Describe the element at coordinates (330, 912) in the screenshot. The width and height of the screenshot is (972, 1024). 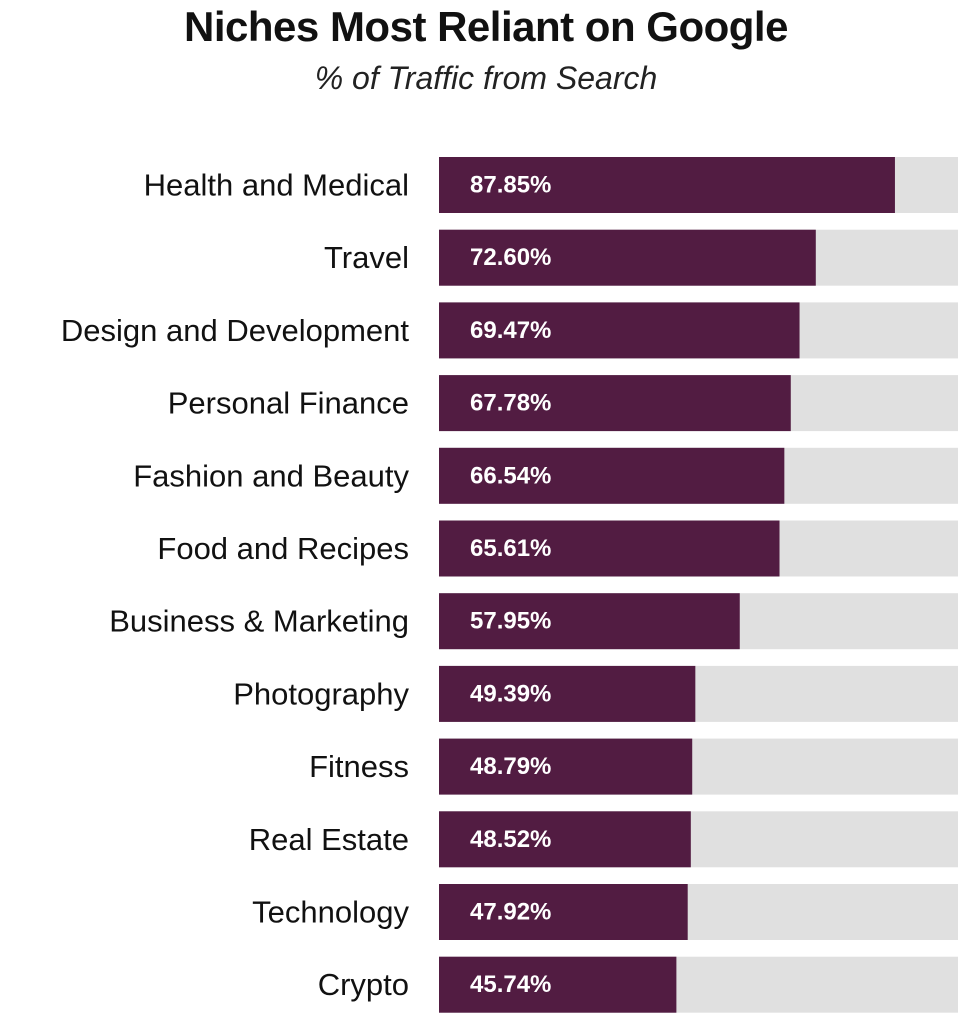
I see `category-label-technology: Technology` at that location.